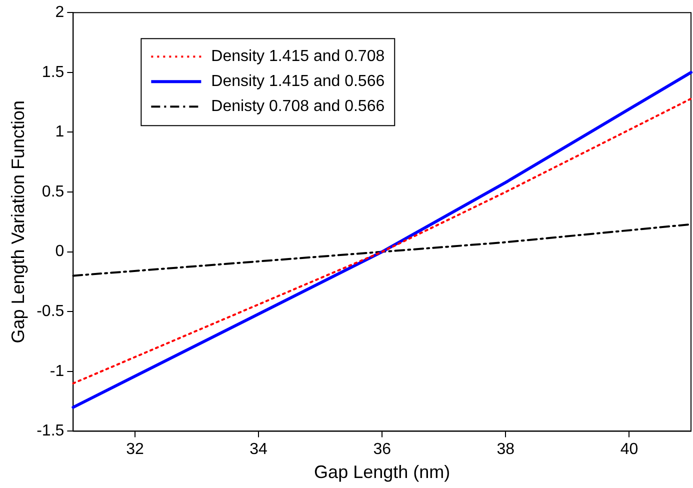  Describe the element at coordinates (59, 13) in the screenshot. I see `y-tick-label: 2` at that location.